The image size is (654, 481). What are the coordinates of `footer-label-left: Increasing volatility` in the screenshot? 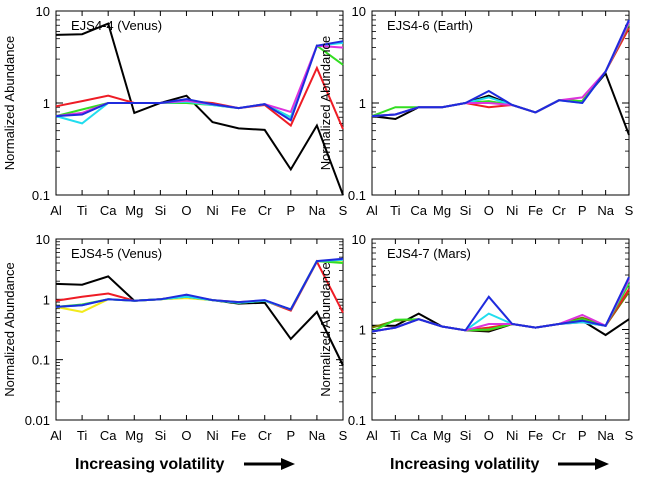 It's located at (149, 464).